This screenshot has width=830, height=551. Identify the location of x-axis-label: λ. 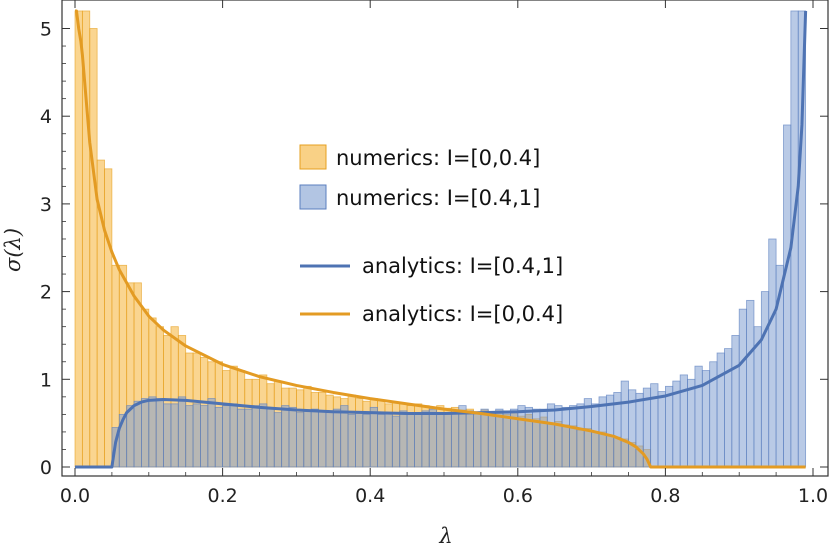
(445, 536).